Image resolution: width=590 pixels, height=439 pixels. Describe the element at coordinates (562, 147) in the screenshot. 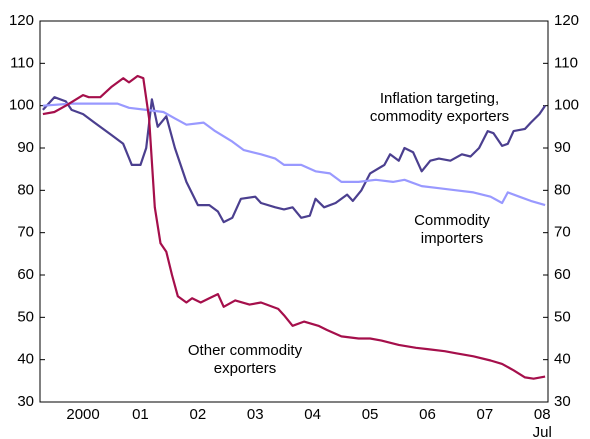

I see `y2-tick-label: 90` at that location.